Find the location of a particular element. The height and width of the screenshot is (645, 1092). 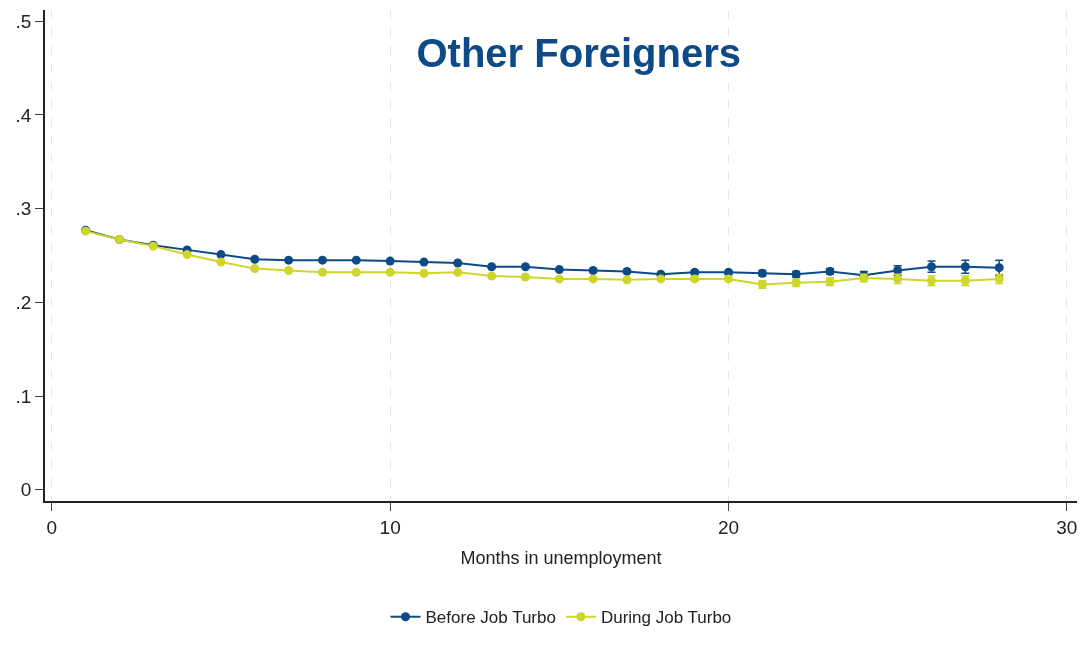

x-tick-label: 10 is located at coordinates (390, 527).